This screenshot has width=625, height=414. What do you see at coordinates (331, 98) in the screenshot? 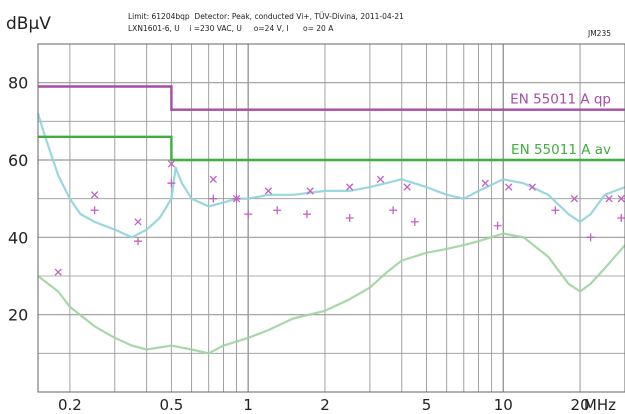
I see `qp-limit-line` at bounding box center [331, 98].